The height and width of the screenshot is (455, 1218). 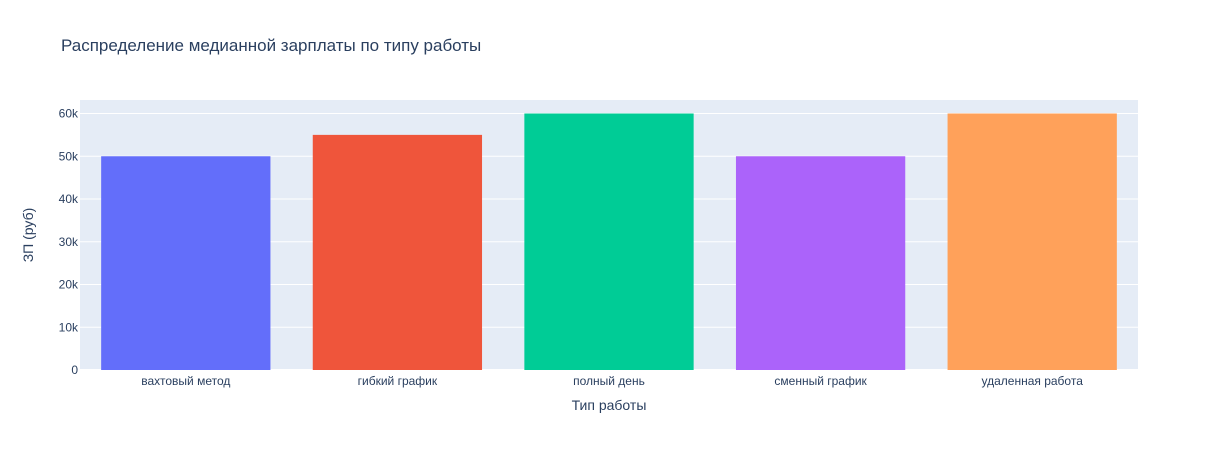 What do you see at coordinates (1033, 381) in the screenshot?
I see `x-tick-label: удаленная работа` at bounding box center [1033, 381].